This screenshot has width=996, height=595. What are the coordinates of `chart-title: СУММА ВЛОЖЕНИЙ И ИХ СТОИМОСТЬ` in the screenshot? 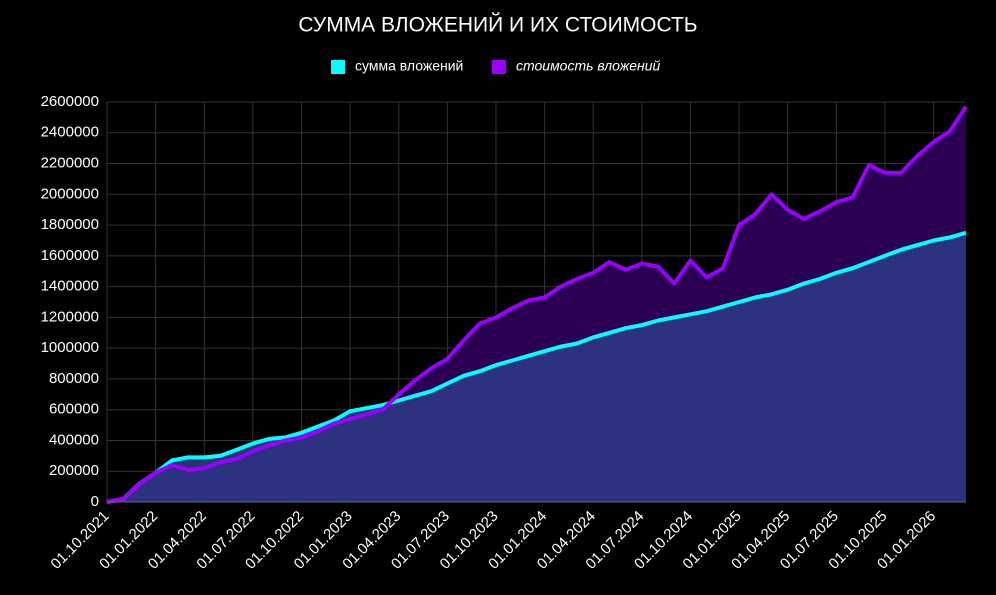 It's located at (497, 25).